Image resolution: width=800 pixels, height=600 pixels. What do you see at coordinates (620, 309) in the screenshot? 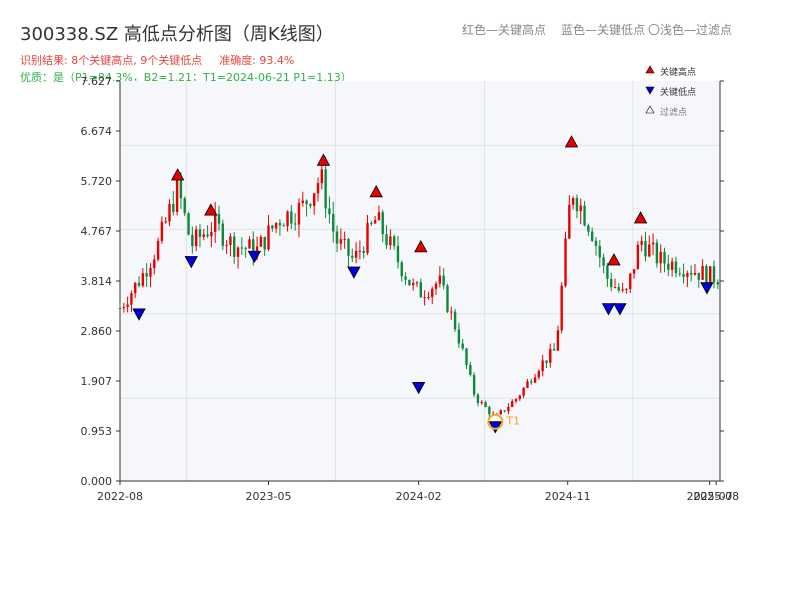
I see `key-low-marker` at bounding box center [620, 309].